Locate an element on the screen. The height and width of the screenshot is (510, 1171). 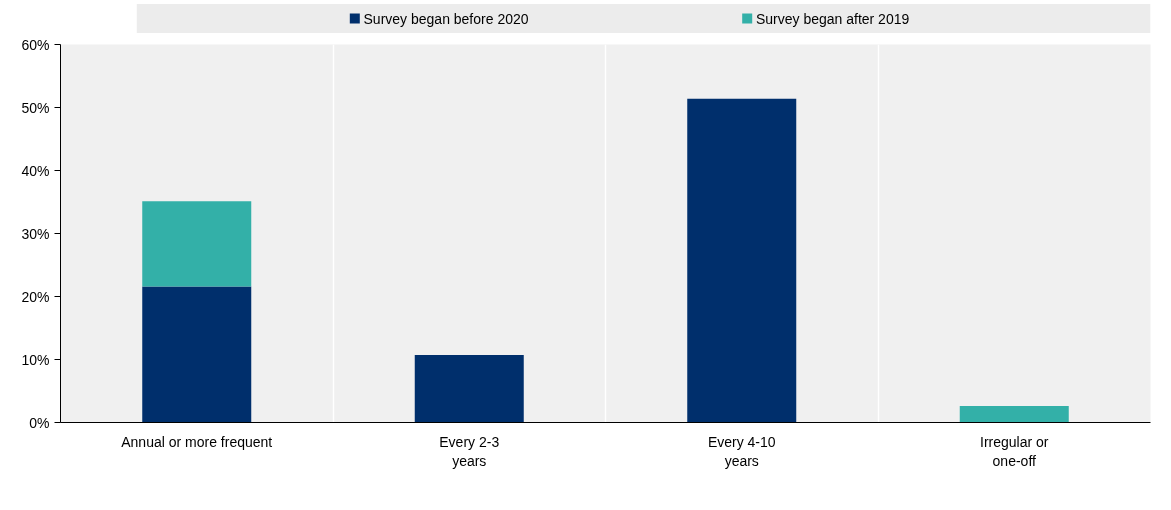
legend-label: Survey began before 2020 is located at coordinates (446, 18).